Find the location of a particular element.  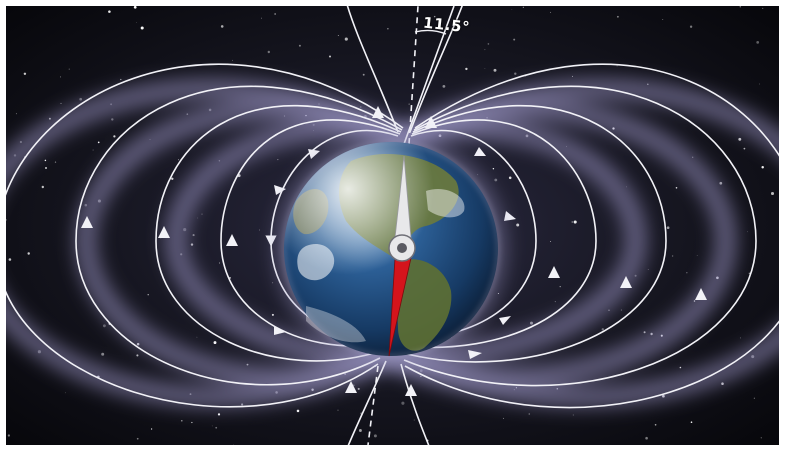

needle-pivot-center is located at coordinates (402, 248).